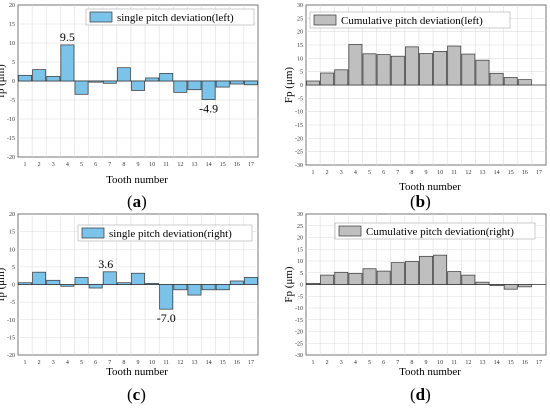  What do you see at coordinates (166, 318) in the screenshot?
I see `data-label: -7.0` at bounding box center [166, 318].